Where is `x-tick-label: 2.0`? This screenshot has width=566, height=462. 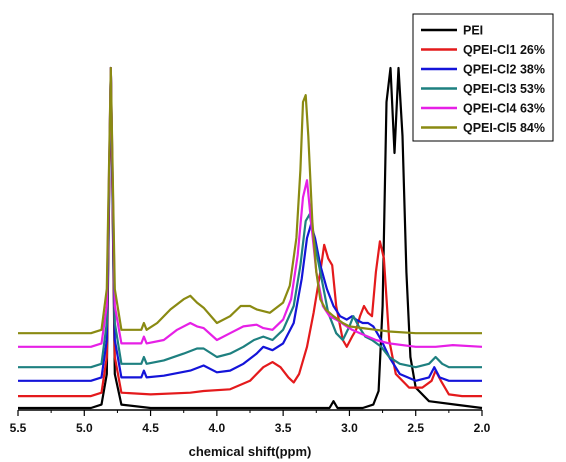
x-tick-label: 2.0 is located at coordinates (482, 428).